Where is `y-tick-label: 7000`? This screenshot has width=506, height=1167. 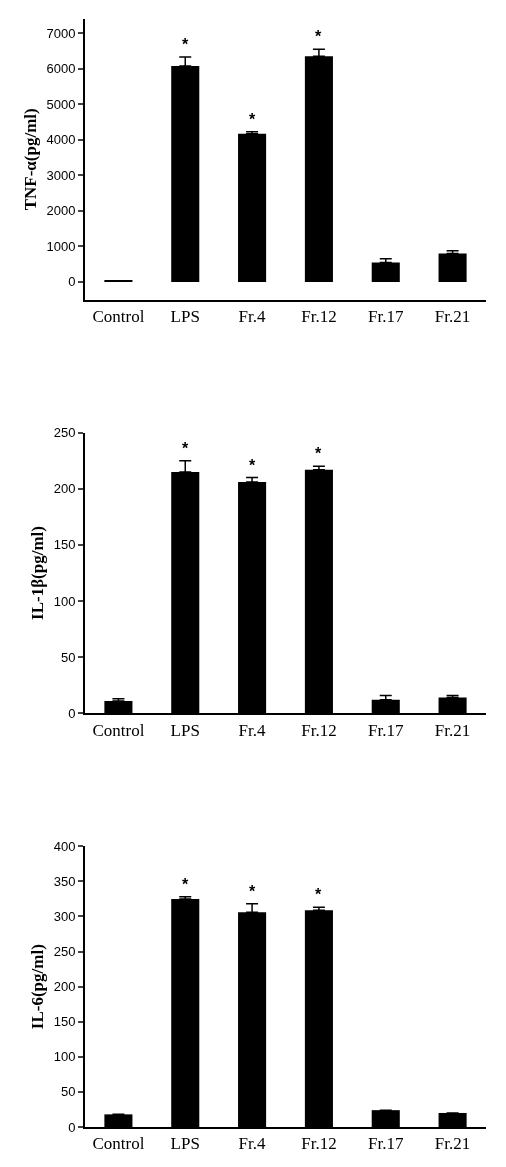 y-tick-label: 7000 is located at coordinates (61, 33).